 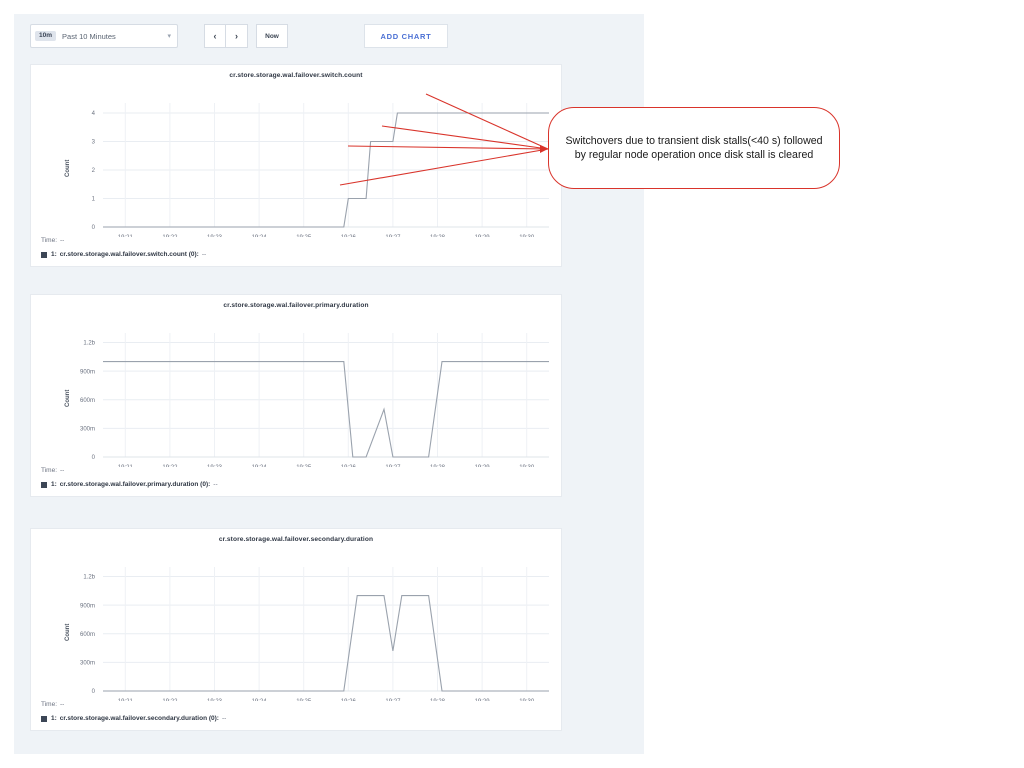 I want to click on time-range-select: 10m Past 10 Minutes ▾, so click(x=104, y=36).